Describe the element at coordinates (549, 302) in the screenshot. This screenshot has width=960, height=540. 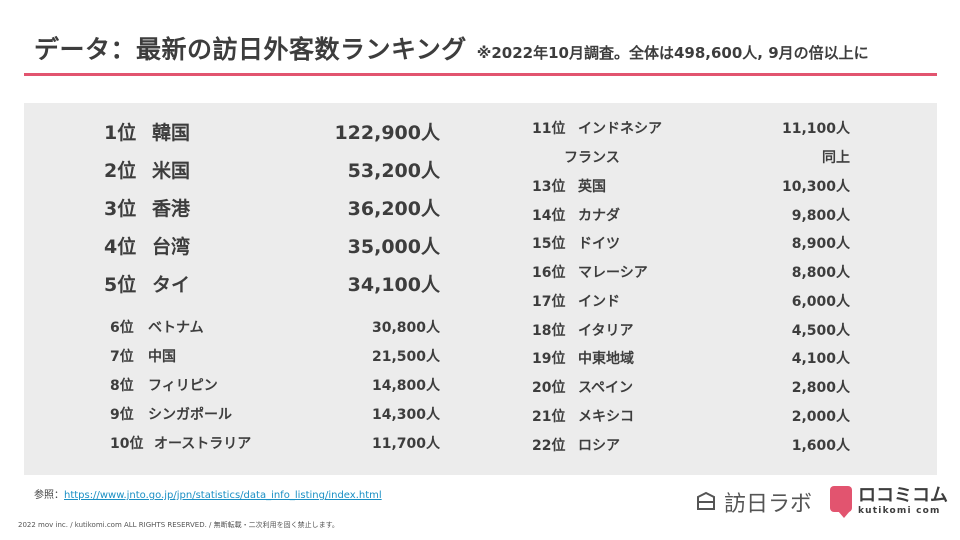
I see `rank-label: 17位` at that location.